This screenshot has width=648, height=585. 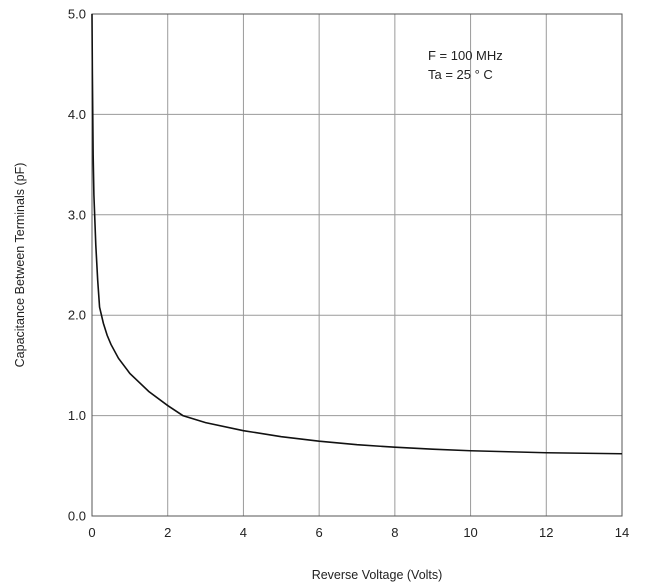 What do you see at coordinates (622, 532) in the screenshot?
I see `x-tick-label: 14` at bounding box center [622, 532].